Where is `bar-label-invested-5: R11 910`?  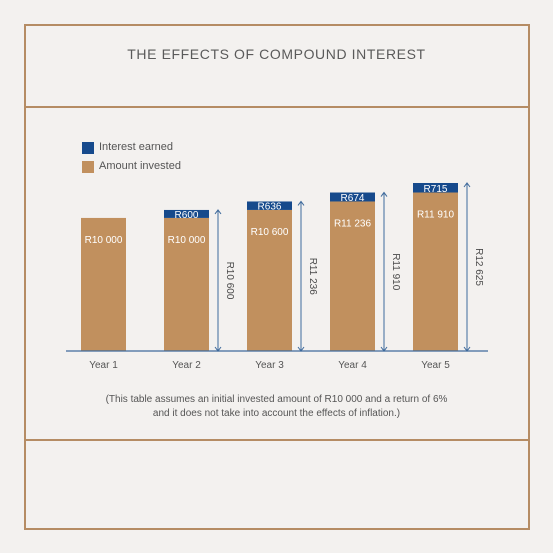
bar-label-invested-5: R11 910 is located at coordinates (436, 215).